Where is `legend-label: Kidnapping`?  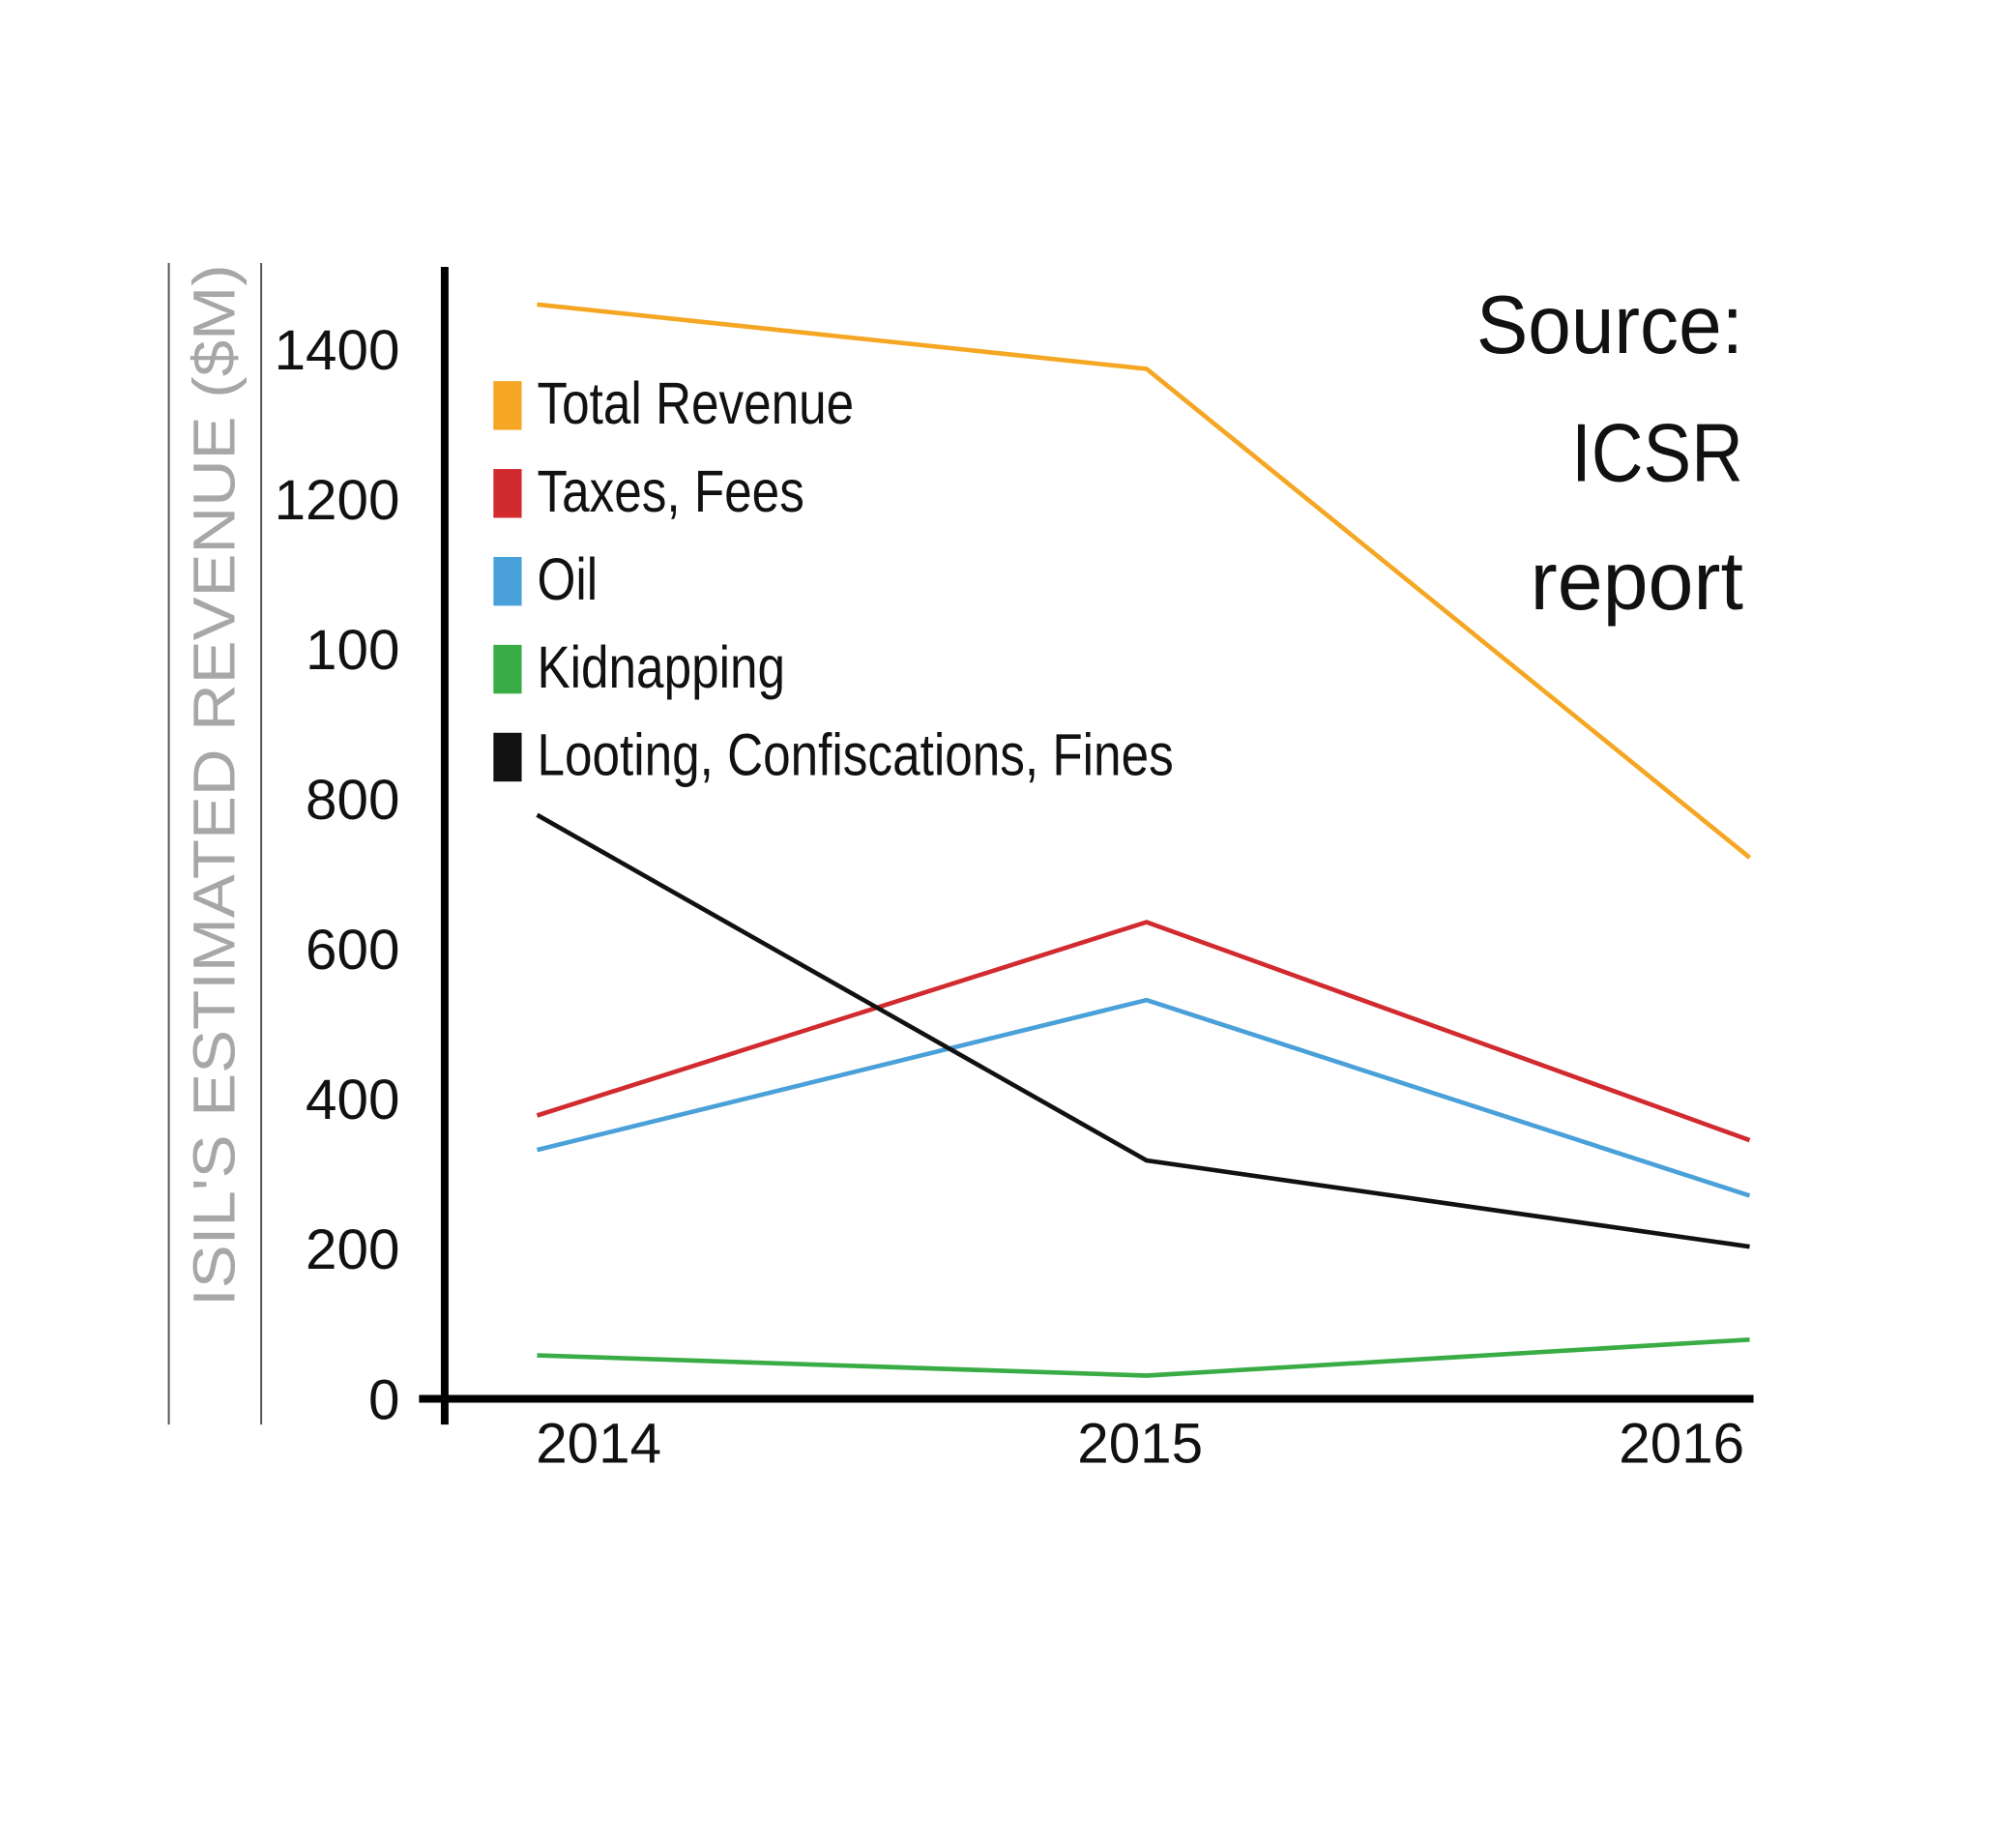 legend-label: Kidnapping is located at coordinates (661, 667).